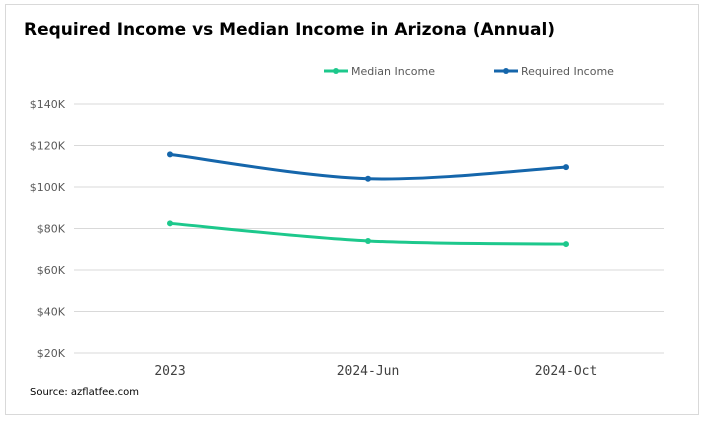 The height and width of the screenshot is (422, 708). I want to click on x-axis-categories: 2023 2024-Jun 2024-Oct, so click(375, 371).